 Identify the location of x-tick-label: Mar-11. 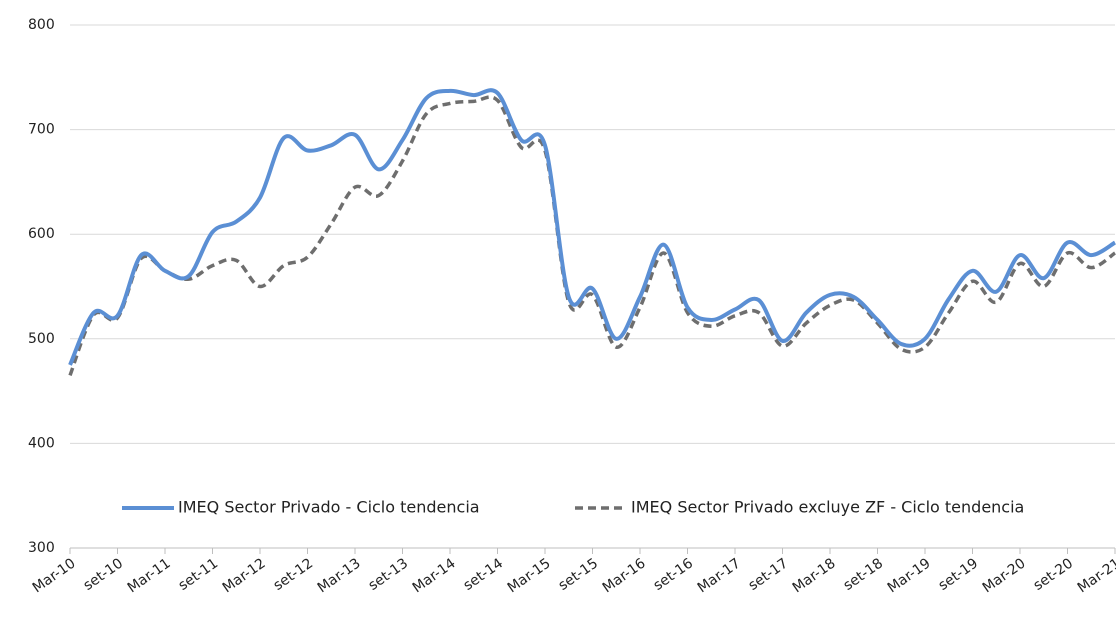
(149, 575).